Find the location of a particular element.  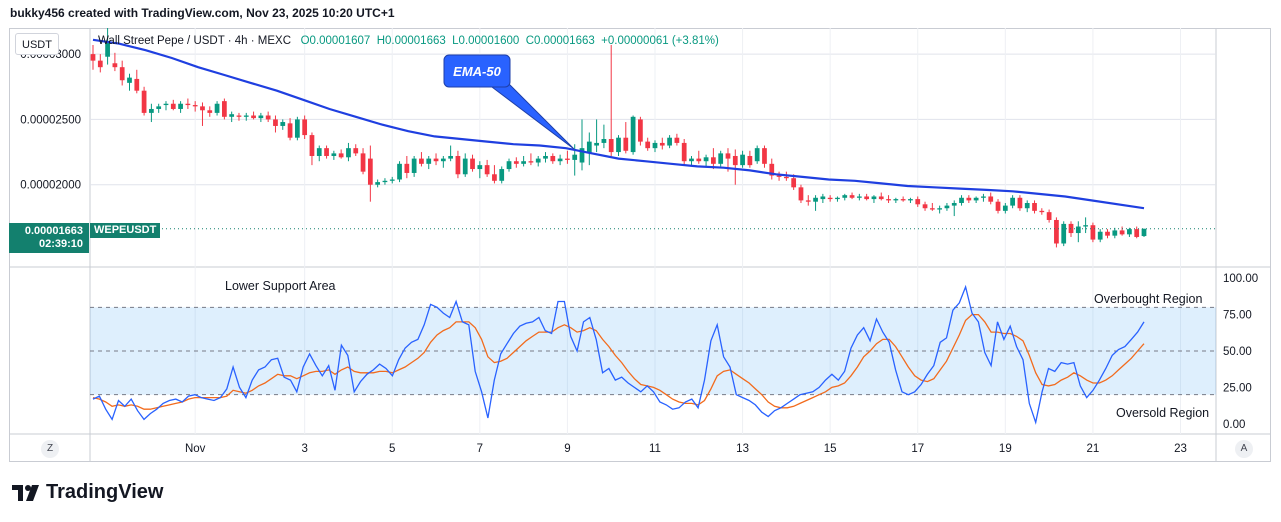

currency-button: USDT is located at coordinates (37, 44).